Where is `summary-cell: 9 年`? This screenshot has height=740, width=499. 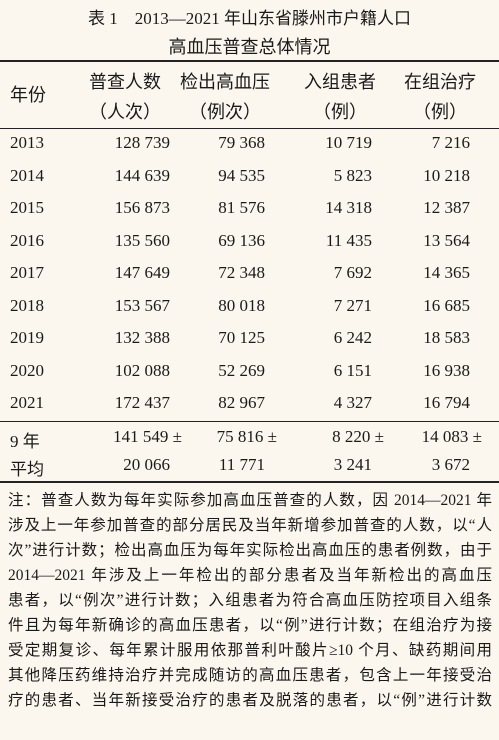 summary-cell: 9 年 is located at coordinates (25, 441).